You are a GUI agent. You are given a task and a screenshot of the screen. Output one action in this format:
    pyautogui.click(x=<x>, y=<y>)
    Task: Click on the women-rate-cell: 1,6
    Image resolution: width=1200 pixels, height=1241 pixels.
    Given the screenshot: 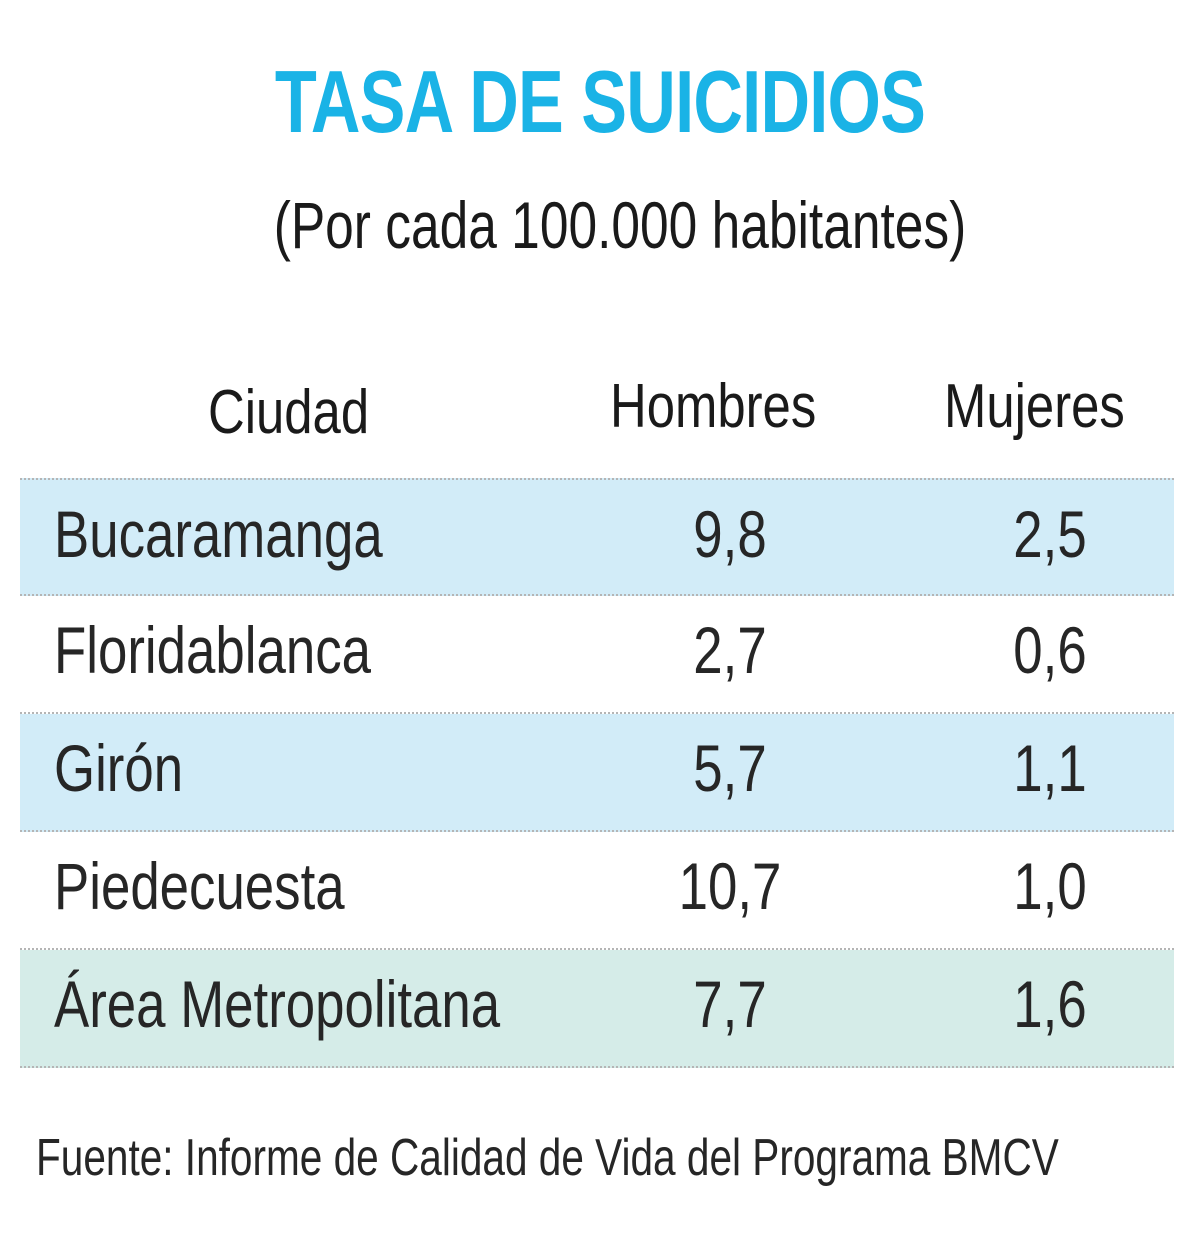 What is the action you would take?
    pyautogui.click(x=1050, y=1004)
    